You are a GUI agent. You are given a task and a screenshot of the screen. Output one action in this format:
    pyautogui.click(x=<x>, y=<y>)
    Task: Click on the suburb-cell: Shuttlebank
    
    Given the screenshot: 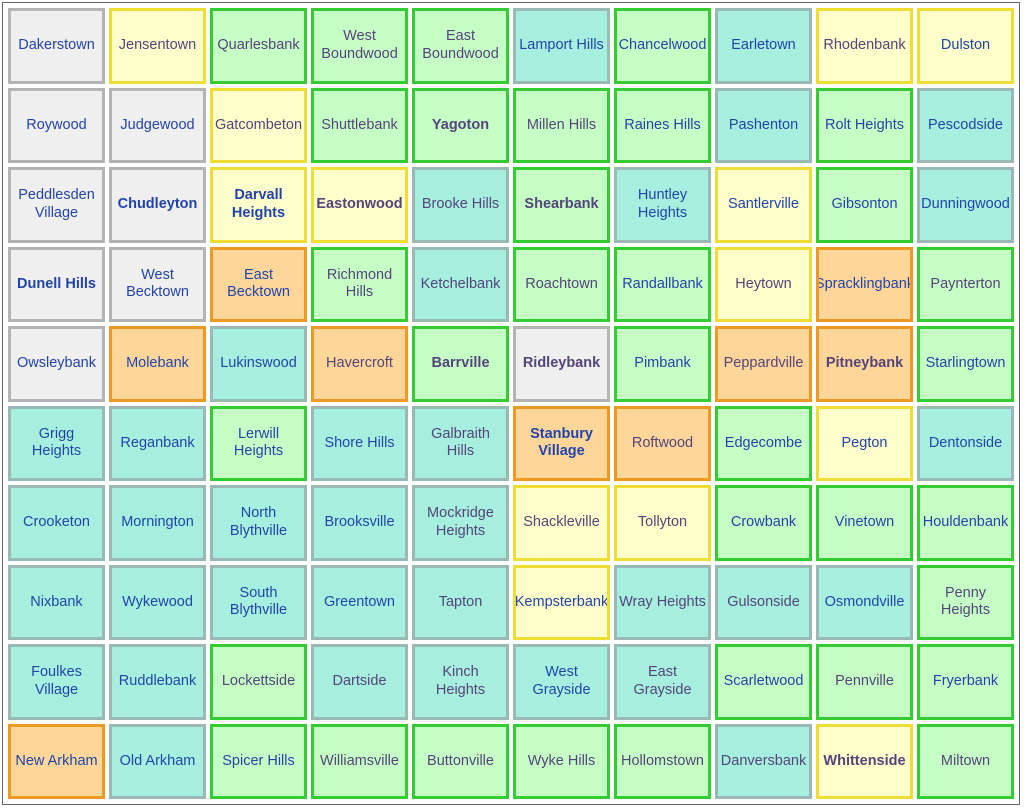 What is the action you would take?
    pyautogui.click(x=359, y=125)
    